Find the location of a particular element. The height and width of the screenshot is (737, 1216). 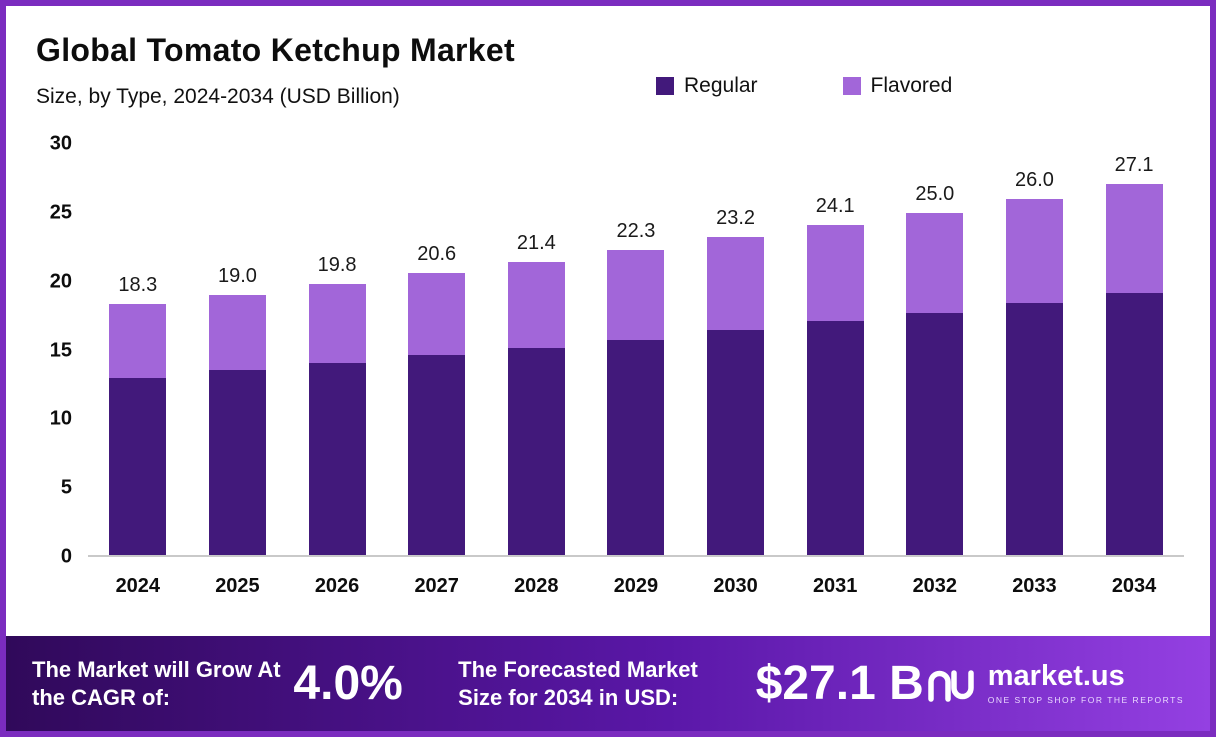

chart-legend: Regular Flavored is located at coordinates (804, 86).